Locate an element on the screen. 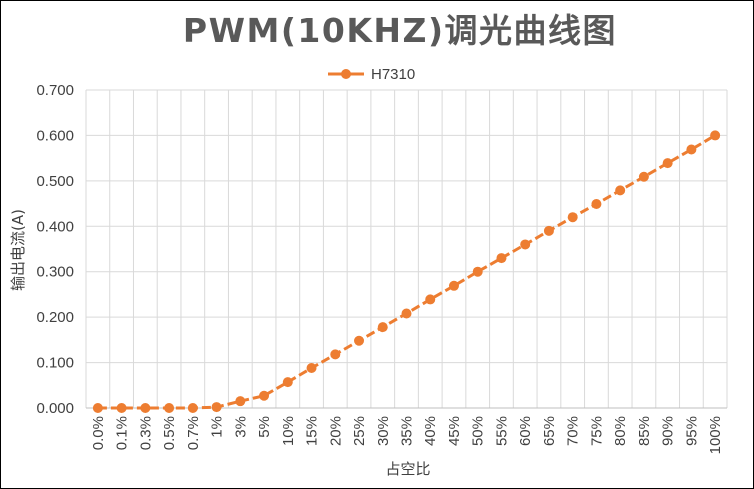  x-tick-label: 0.1% is located at coordinates (122, 433).